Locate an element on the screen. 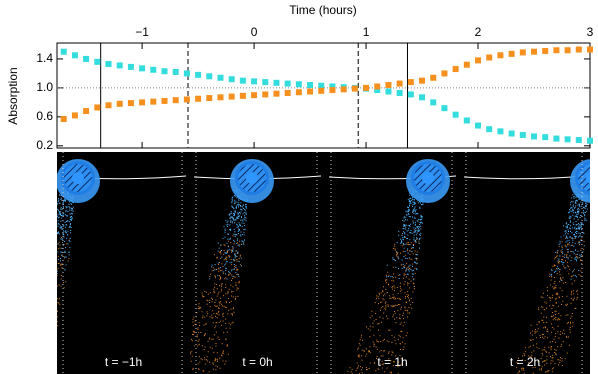  x-tick-label: 1 is located at coordinates (366, 32).